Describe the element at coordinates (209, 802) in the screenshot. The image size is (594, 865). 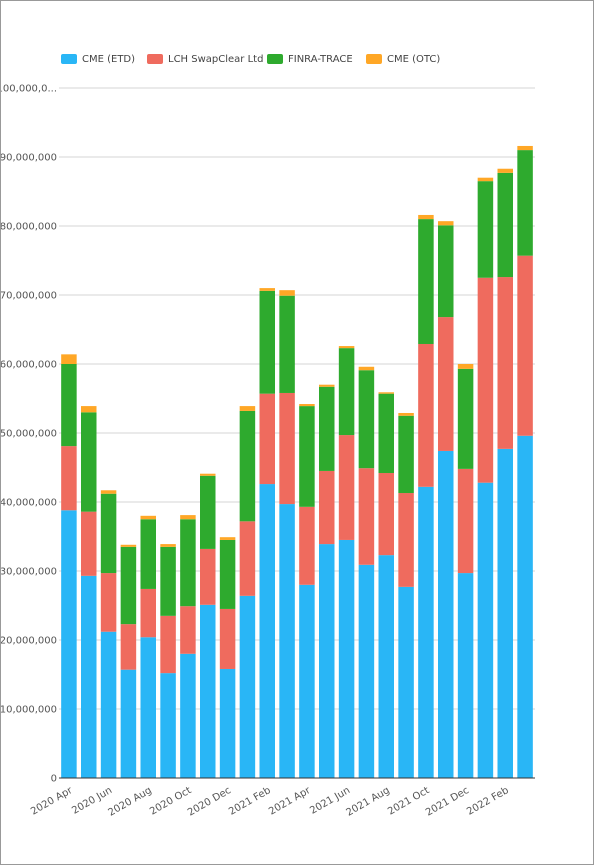
I see `x-tick-label: 2020 Dec` at that location.